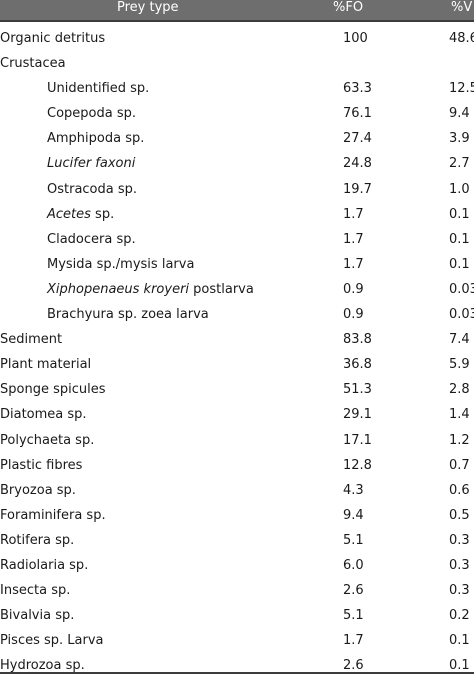 The image size is (474, 678). Describe the element at coordinates (35, 591) in the screenshot. I see `prey-name: Insecta sp.` at that location.